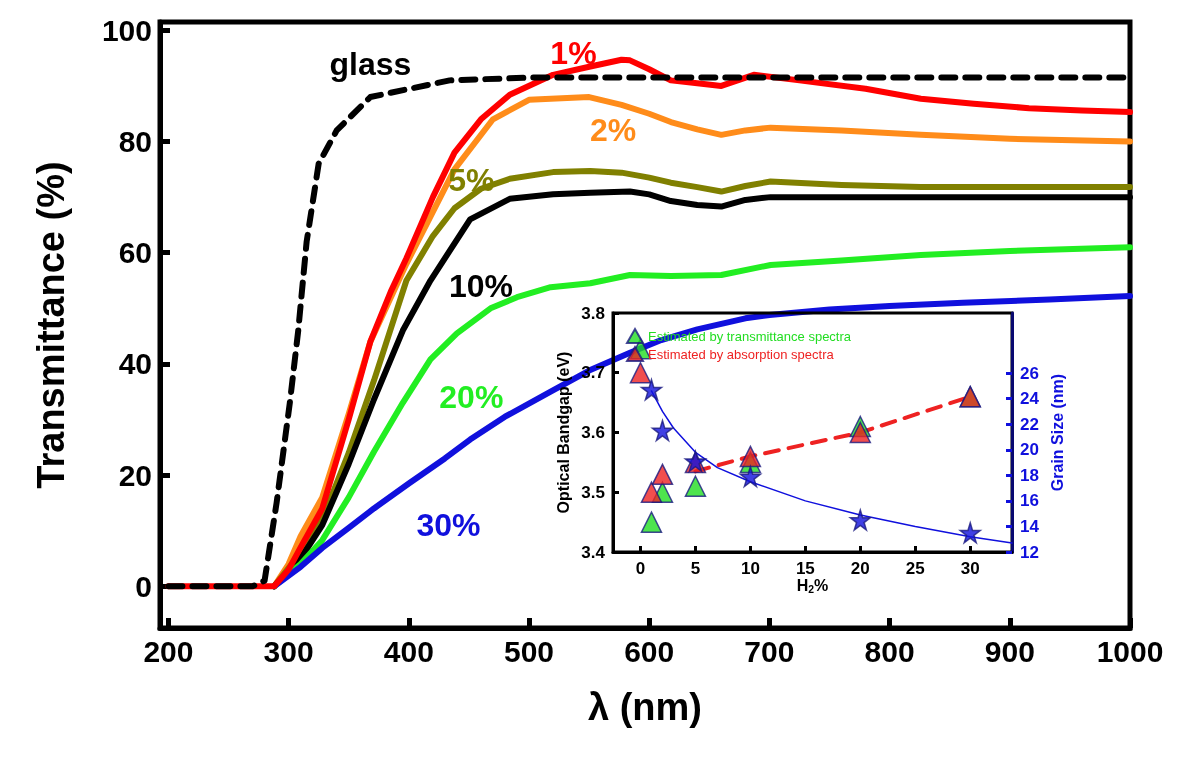 Image resolution: width=1177 pixels, height=758 pixels. I want to click on x-tick-label: 30, so click(970, 568).